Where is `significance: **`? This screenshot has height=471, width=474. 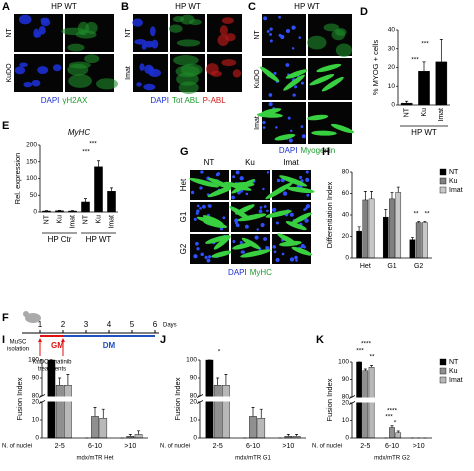
significance: ** is located at coordinates (416, 214).